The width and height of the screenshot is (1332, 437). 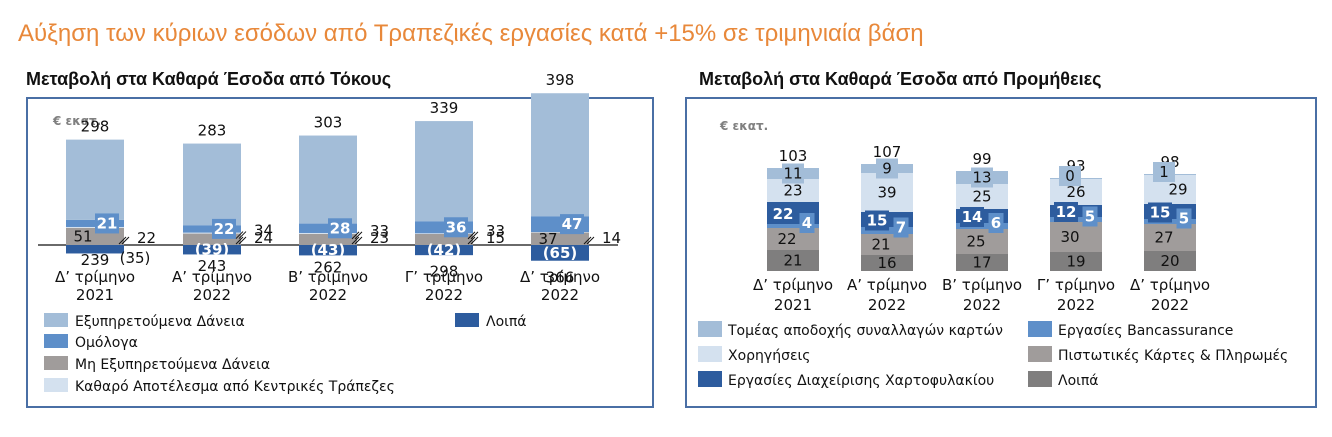 What do you see at coordinates (95, 127) in the screenshot?
I see `nii-total-label-0: 298` at bounding box center [95, 127].